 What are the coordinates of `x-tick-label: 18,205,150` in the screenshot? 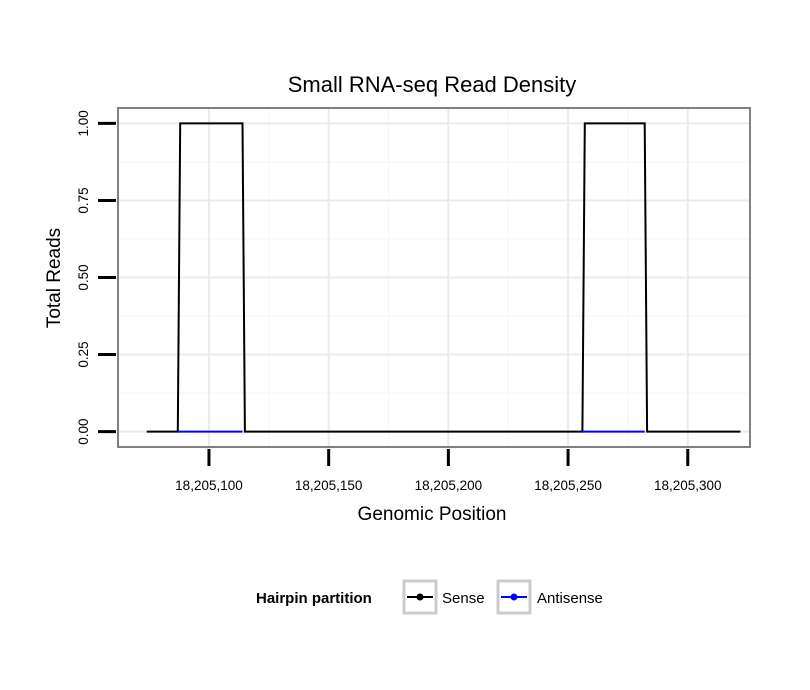 It's located at (329, 485).